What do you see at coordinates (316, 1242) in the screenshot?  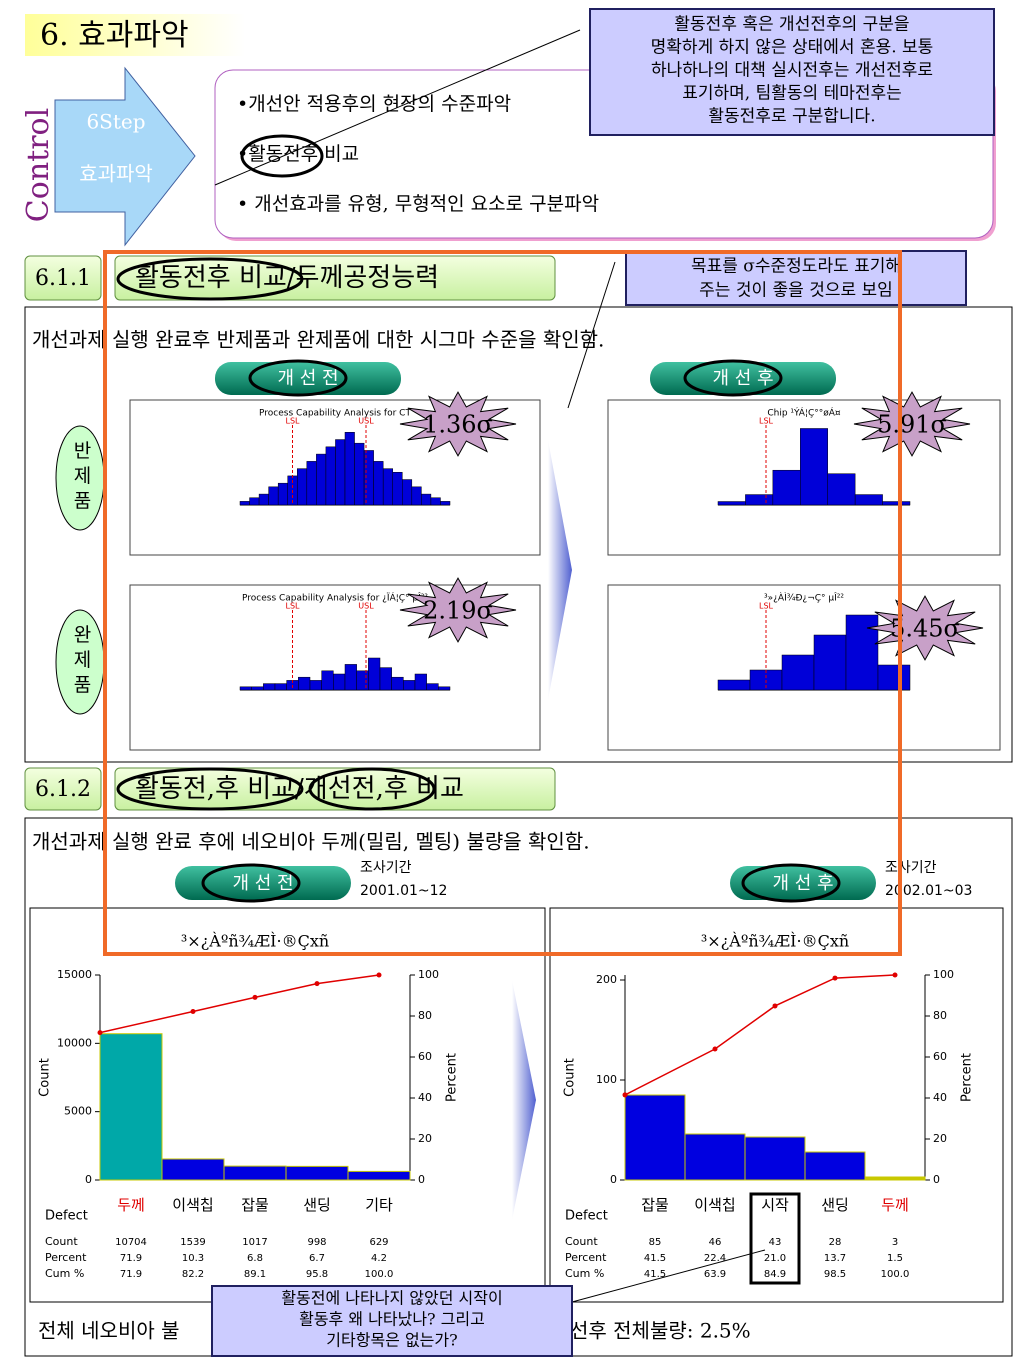 I see `table-cell: 998` at bounding box center [316, 1242].